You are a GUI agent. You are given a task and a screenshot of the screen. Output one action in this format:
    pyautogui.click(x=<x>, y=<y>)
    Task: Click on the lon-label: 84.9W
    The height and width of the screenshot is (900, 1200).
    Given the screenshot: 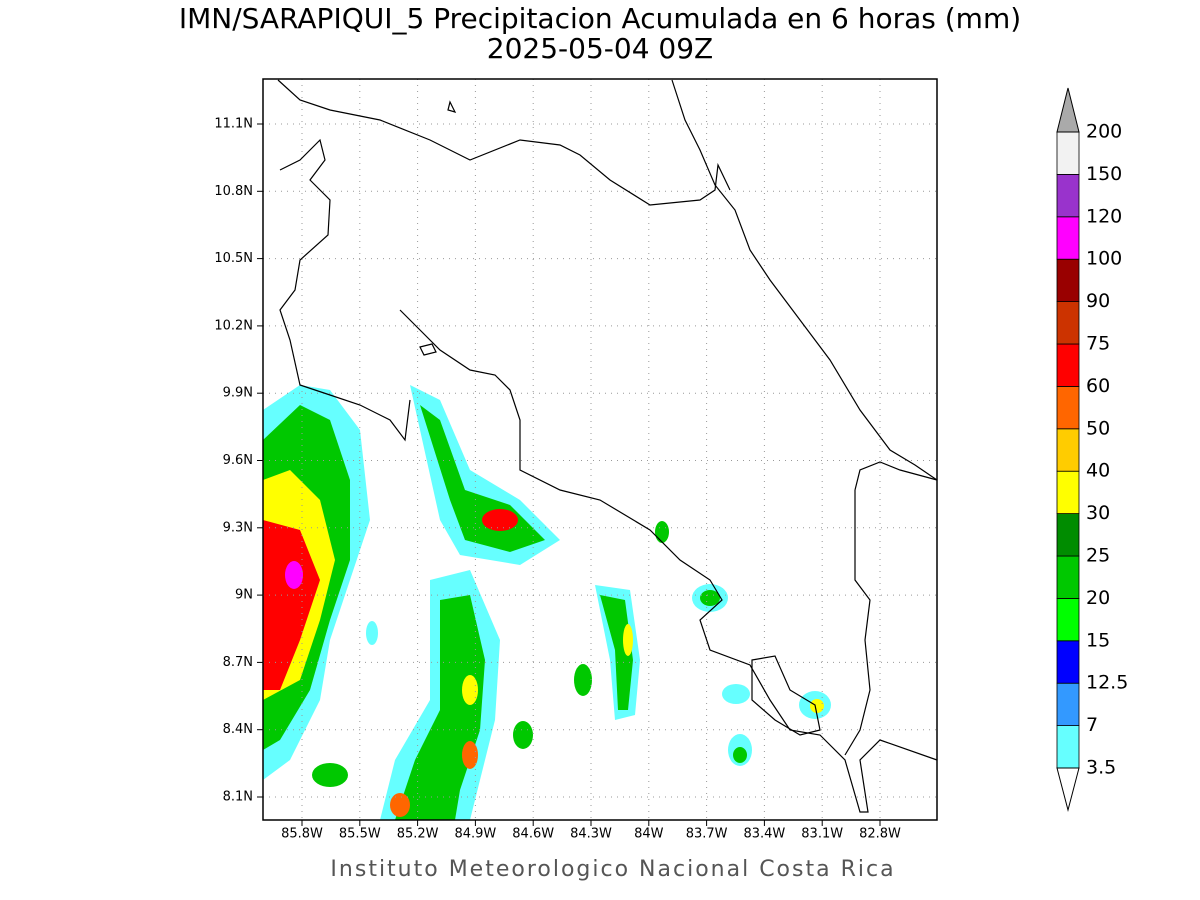 What is the action you would take?
    pyautogui.click(x=475, y=834)
    